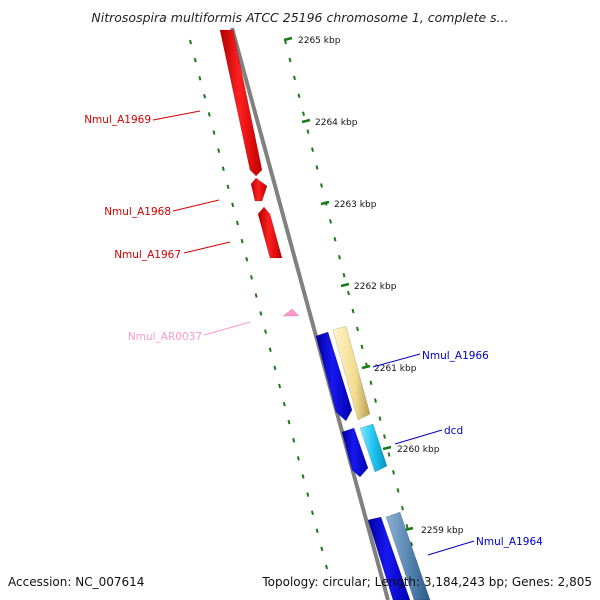 The width and height of the screenshot is (600, 600). What do you see at coordinates (117, 120) in the screenshot?
I see `gene-label: Nmul_A1969` at bounding box center [117, 120].